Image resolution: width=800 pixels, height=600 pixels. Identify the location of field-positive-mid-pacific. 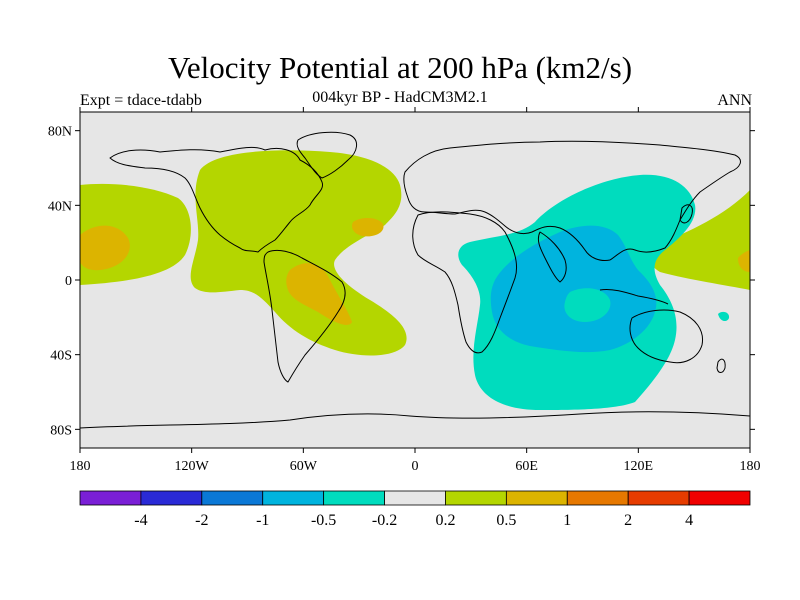
(105, 248).